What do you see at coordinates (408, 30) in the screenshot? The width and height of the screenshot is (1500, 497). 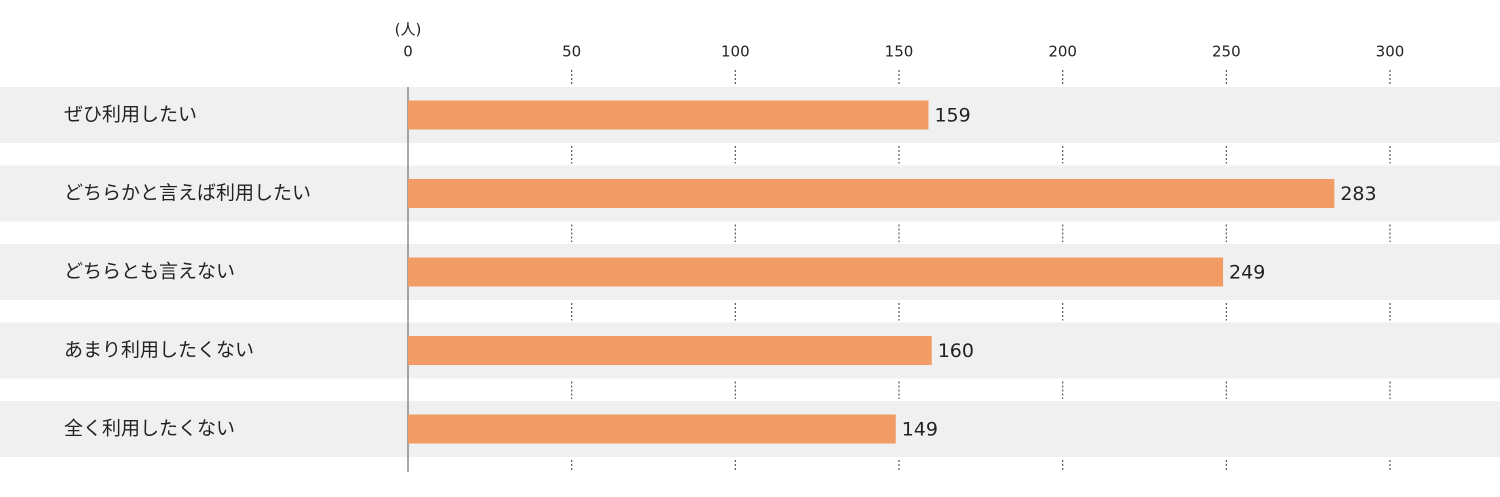 I see `x-axis-unit: (人)` at bounding box center [408, 30].